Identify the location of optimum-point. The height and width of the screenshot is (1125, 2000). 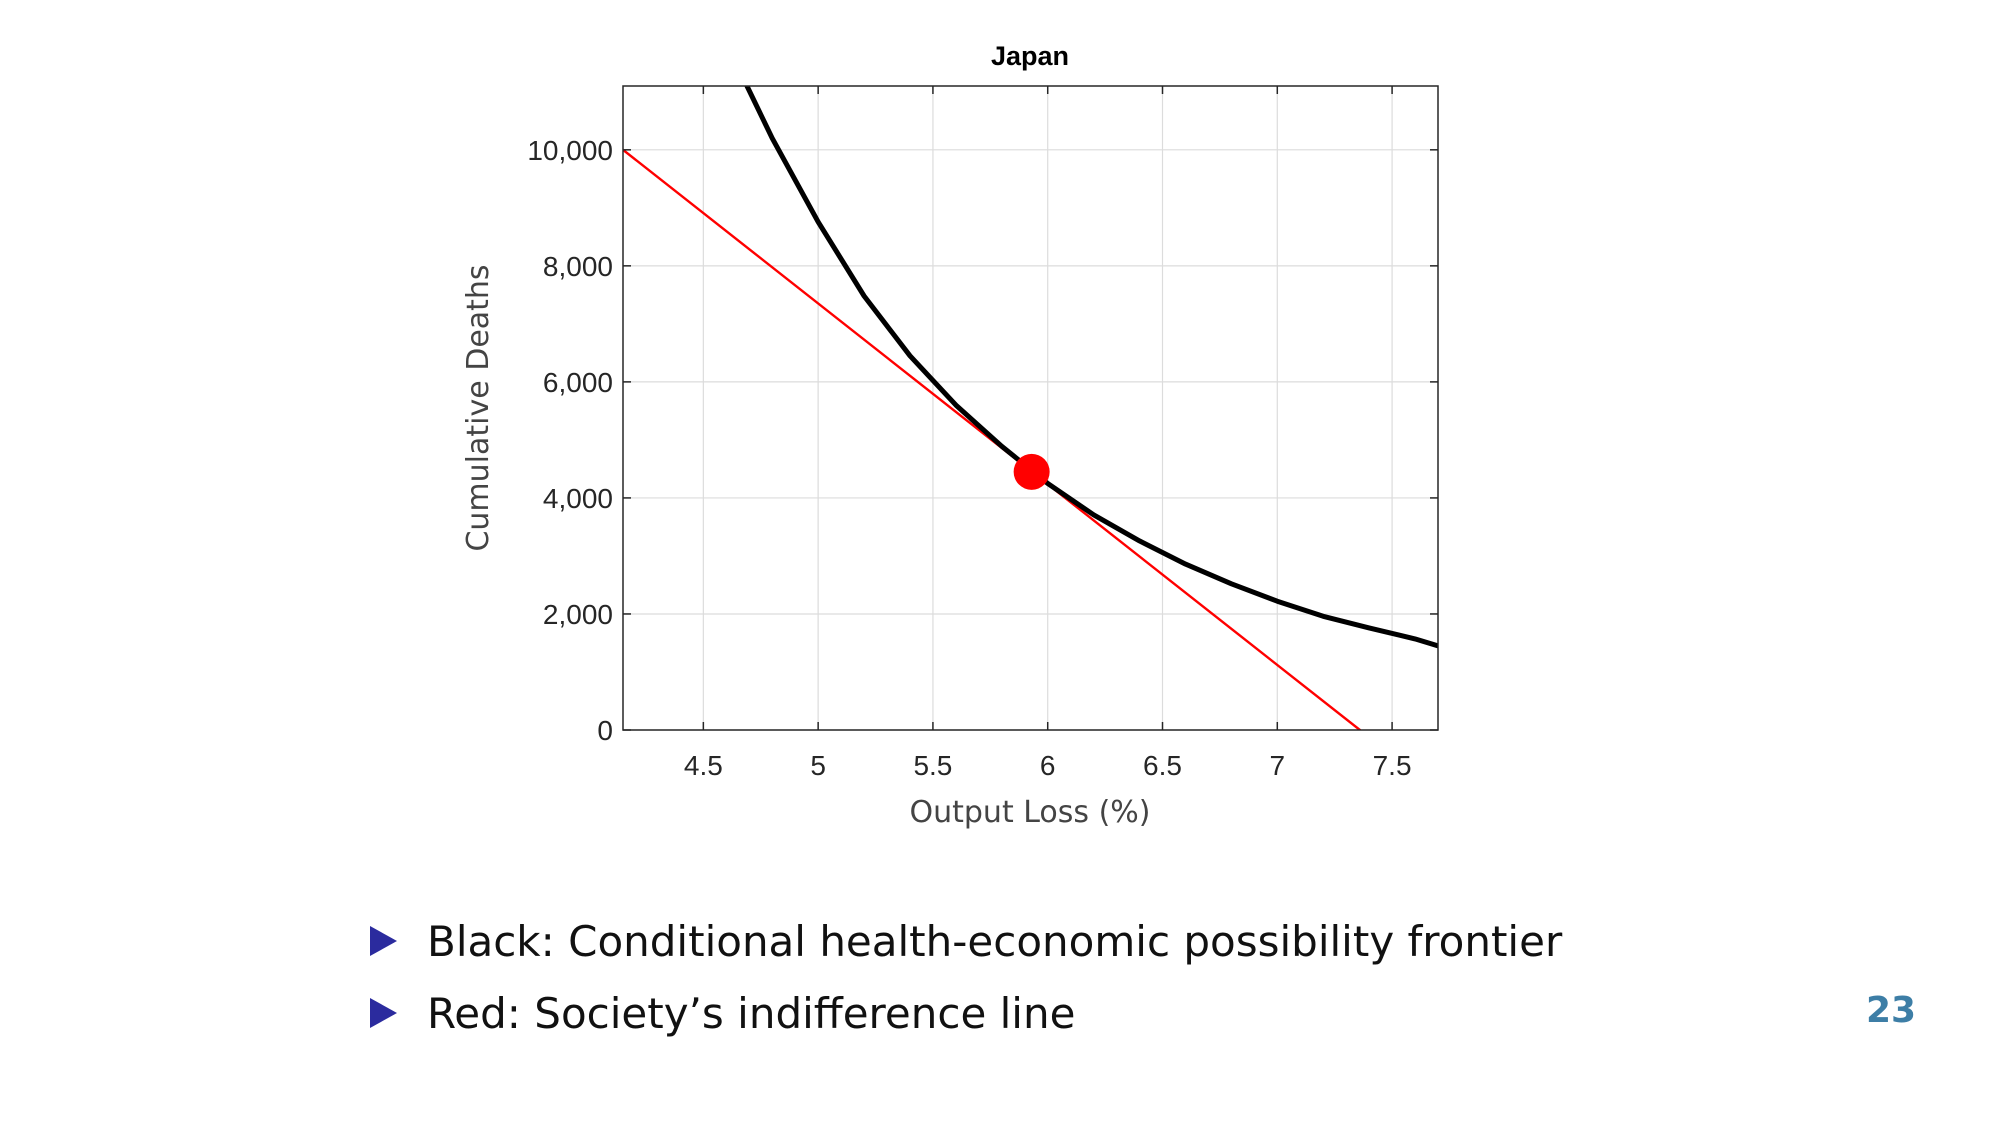
(1031, 471).